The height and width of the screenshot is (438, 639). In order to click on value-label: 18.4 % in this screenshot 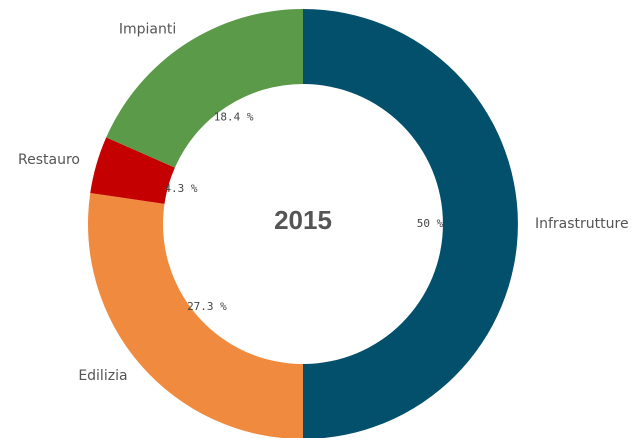, I will do `click(234, 117)`.